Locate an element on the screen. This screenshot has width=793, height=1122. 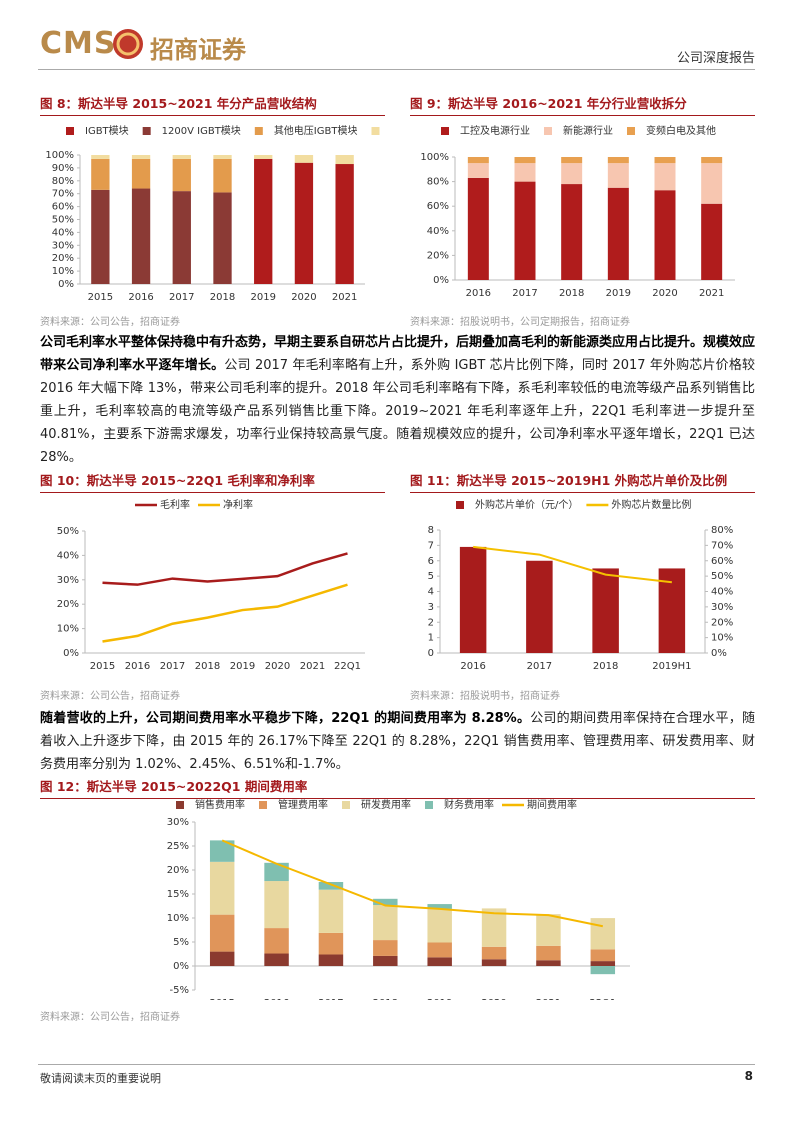
y-tick-label: 6 is located at coordinates (431, 561).